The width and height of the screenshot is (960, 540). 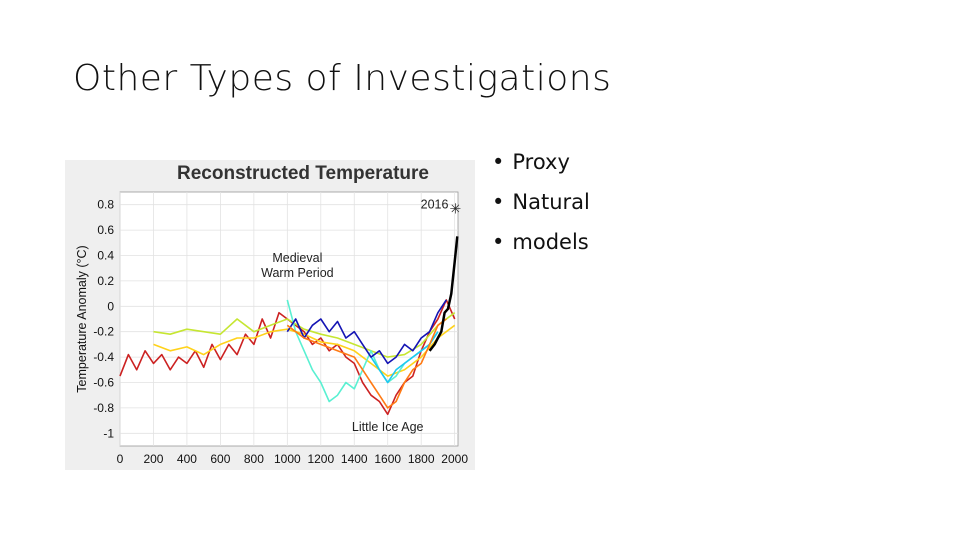 I want to click on annotation-label: Medieval, so click(x=297, y=258).